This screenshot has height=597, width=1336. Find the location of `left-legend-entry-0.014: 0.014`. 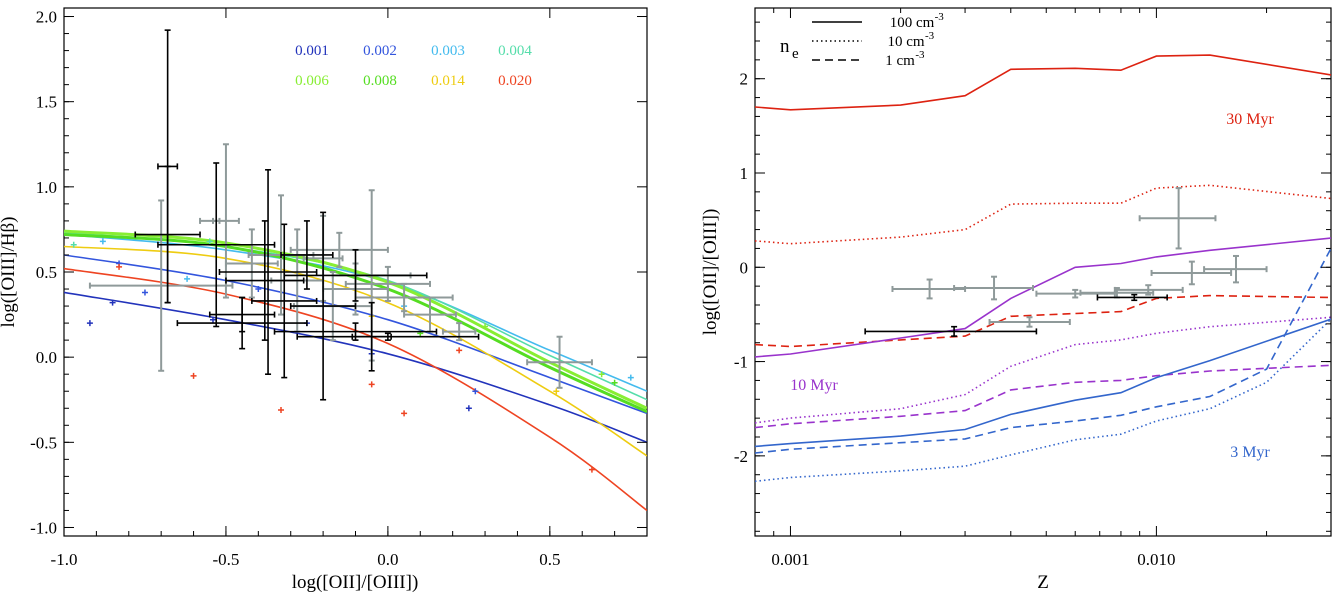

left-legend-entry-0.014: 0.014 is located at coordinates (448, 81).